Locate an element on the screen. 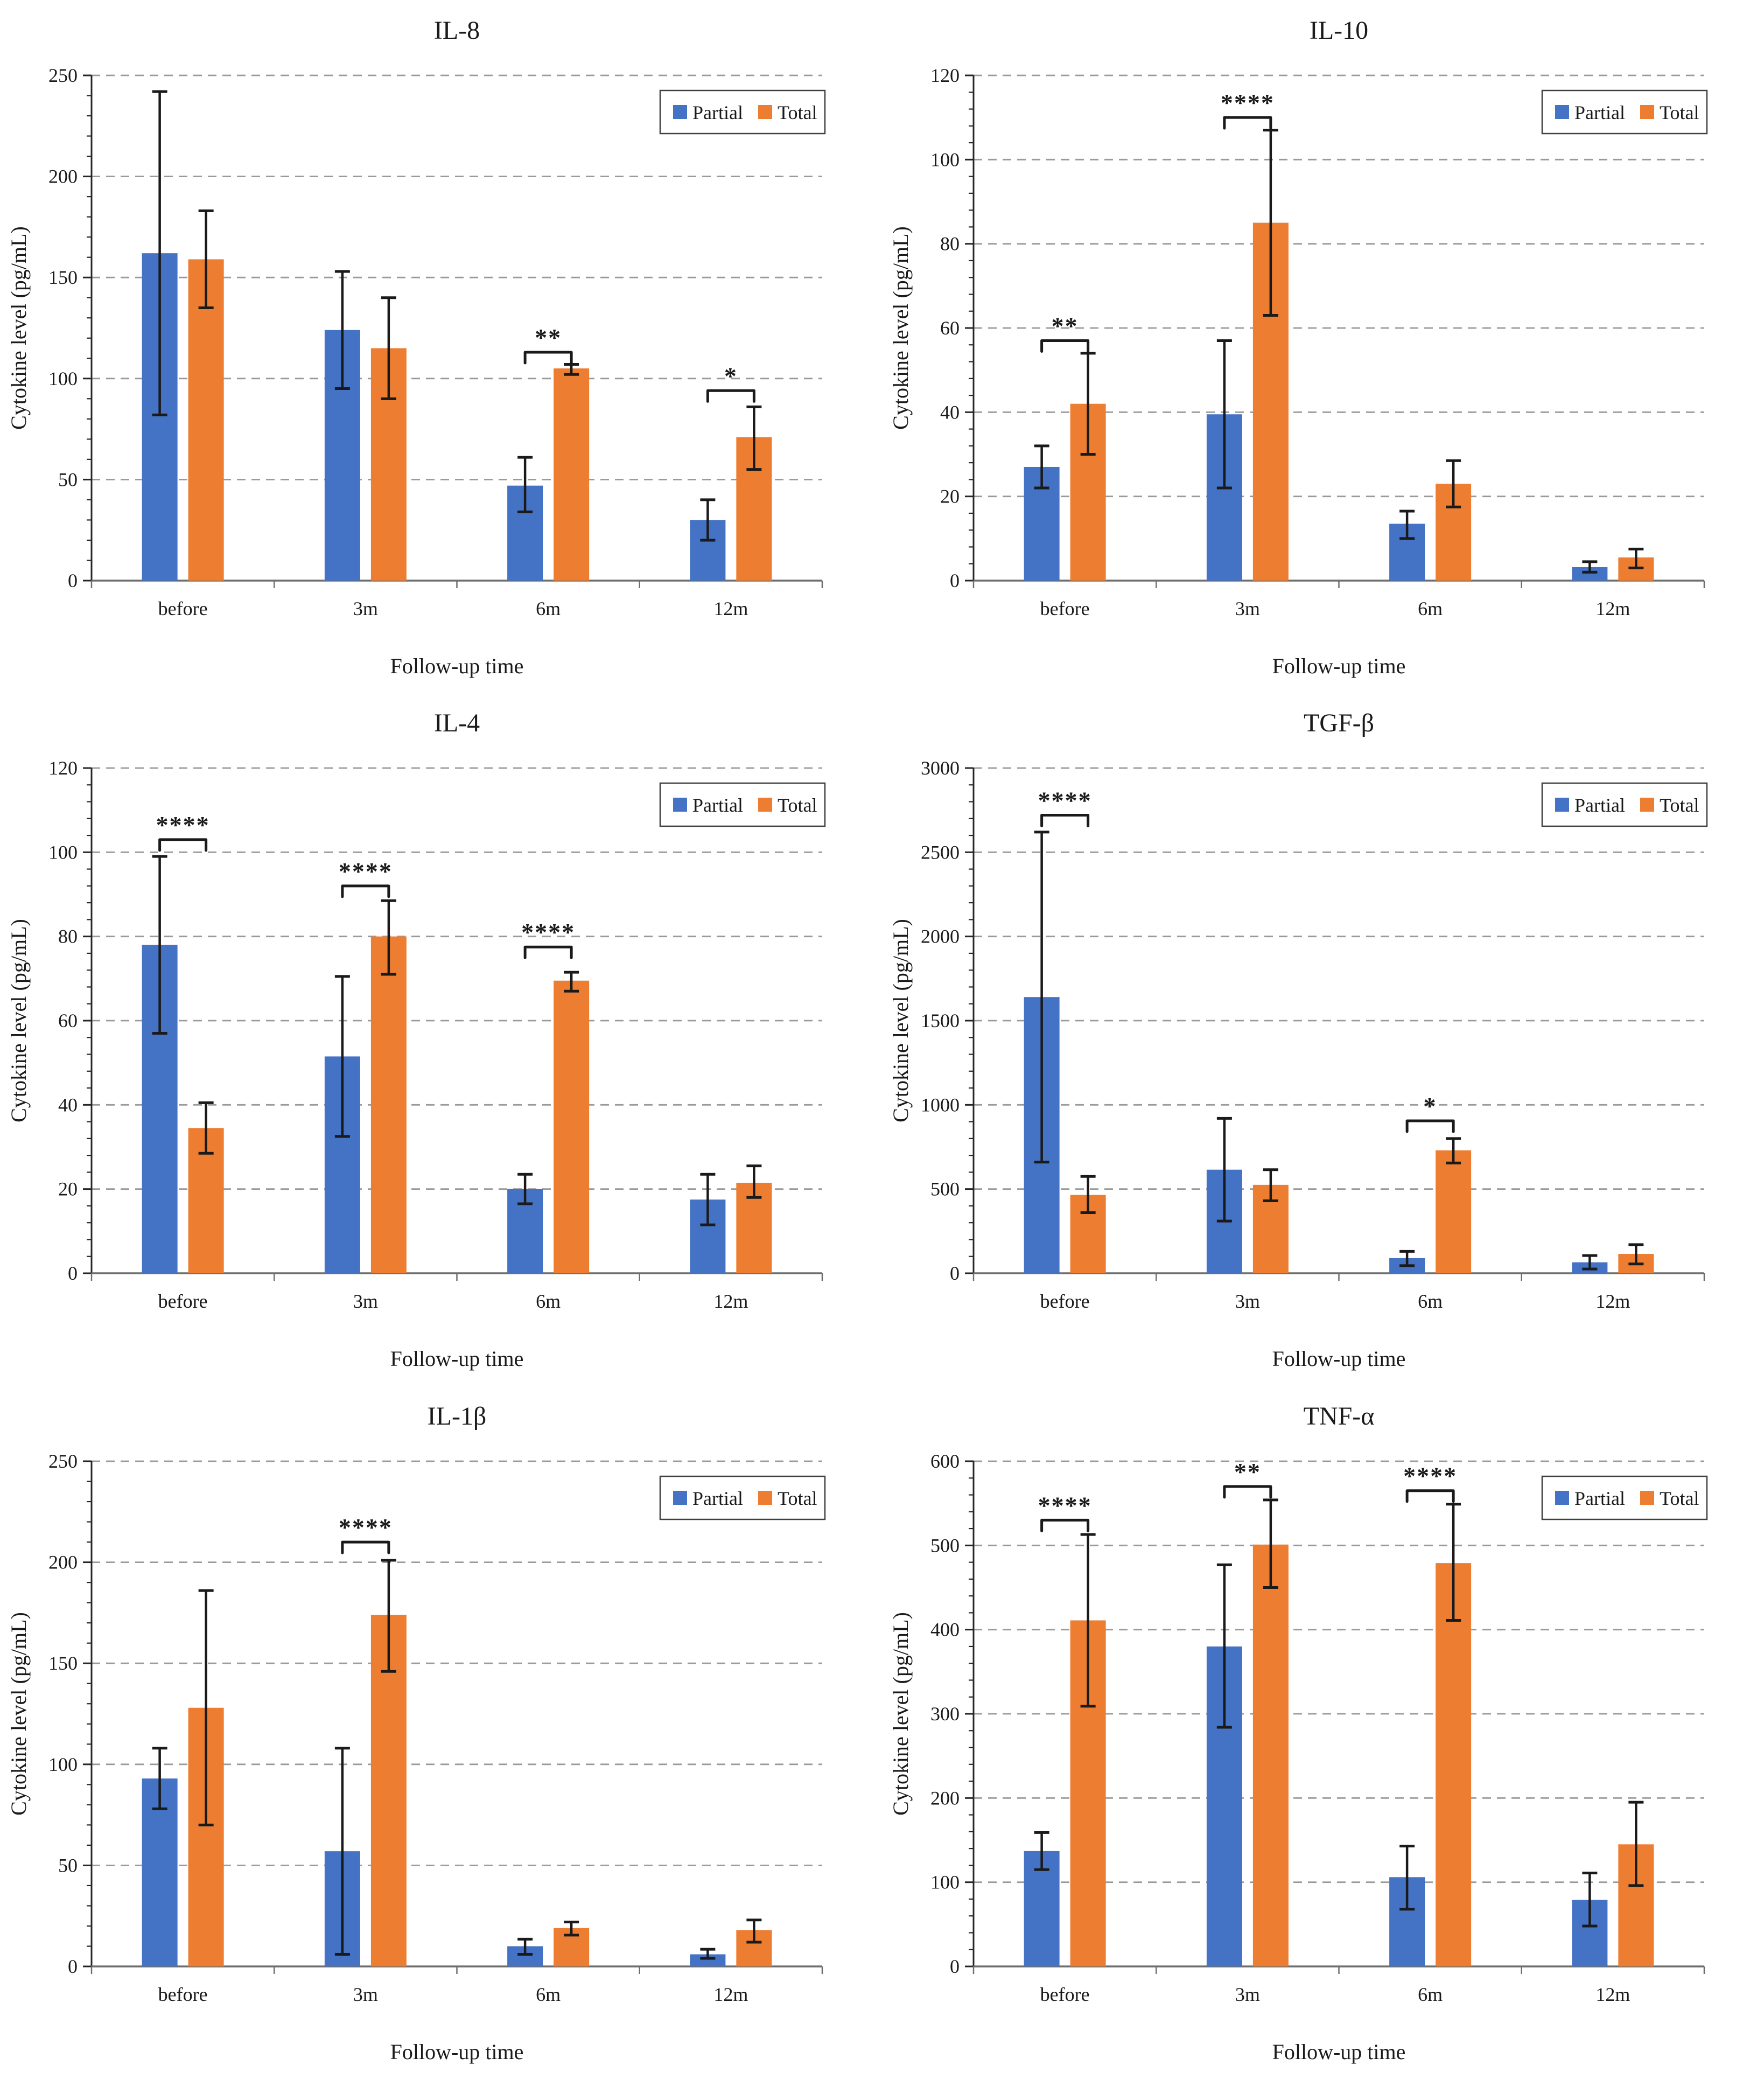  y-tick-label: 80 is located at coordinates (68, 936).